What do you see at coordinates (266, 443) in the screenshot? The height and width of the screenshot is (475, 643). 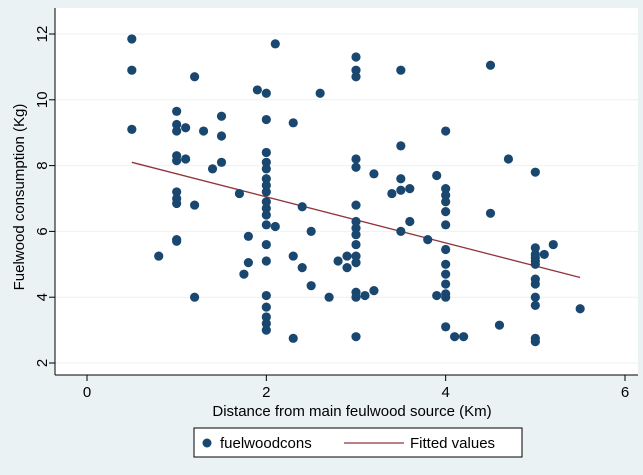 I see `legend-label-fuelwoodcons: fuelwoodcons` at bounding box center [266, 443].